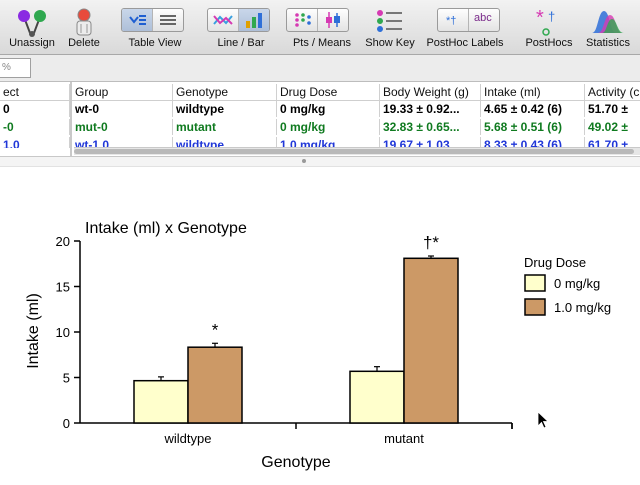 The height and width of the screenshot is (485, 640). What do you see at coordinates (71, 119) in the screenshot?
I see `column-divider` at bounding box center [71, 119].